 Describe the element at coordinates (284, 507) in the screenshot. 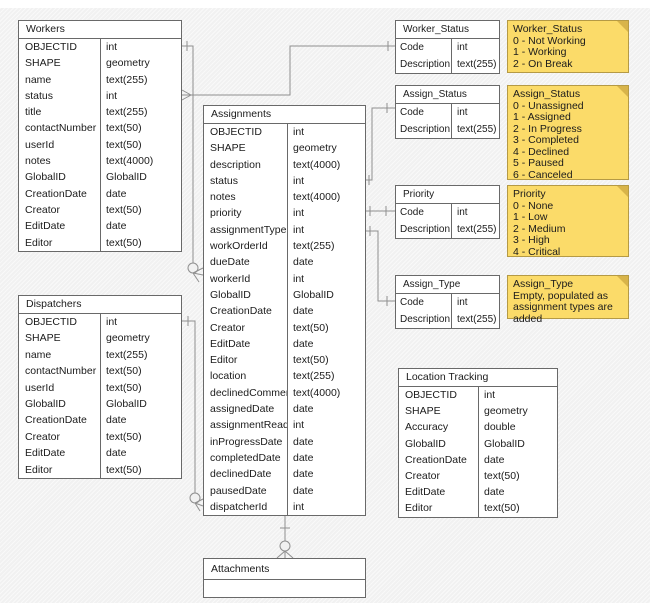

I see `field-row: dispatcherId int` at that location.